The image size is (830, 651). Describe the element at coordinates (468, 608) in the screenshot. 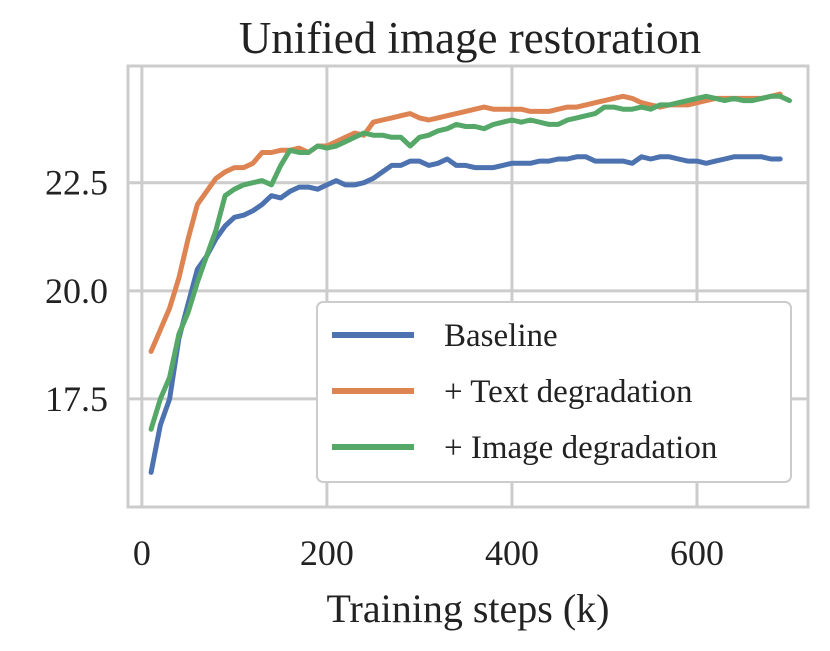

I see `x-axis-label: Training steps (k)` at that location.